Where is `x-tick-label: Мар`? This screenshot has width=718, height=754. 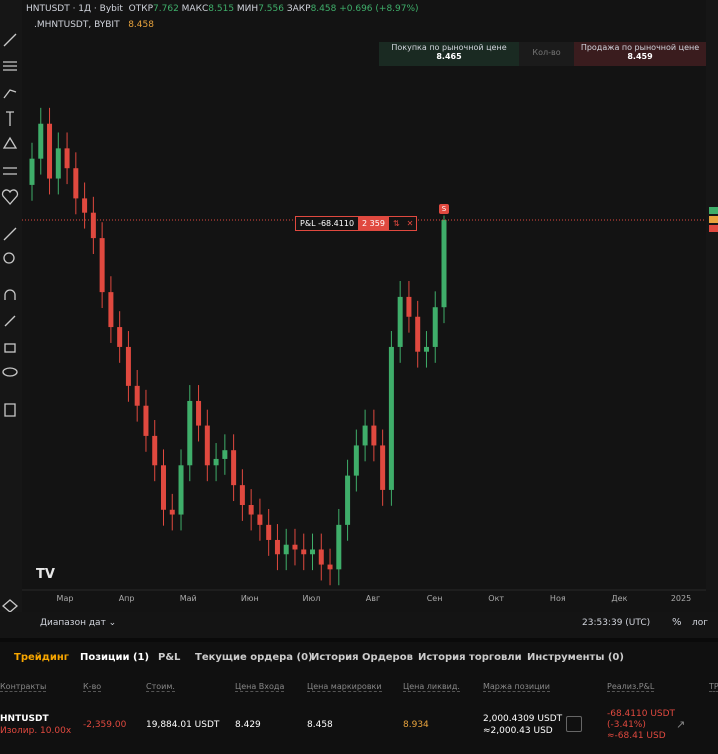 x-tick-label: Мар is located at coordinates (65, 598).